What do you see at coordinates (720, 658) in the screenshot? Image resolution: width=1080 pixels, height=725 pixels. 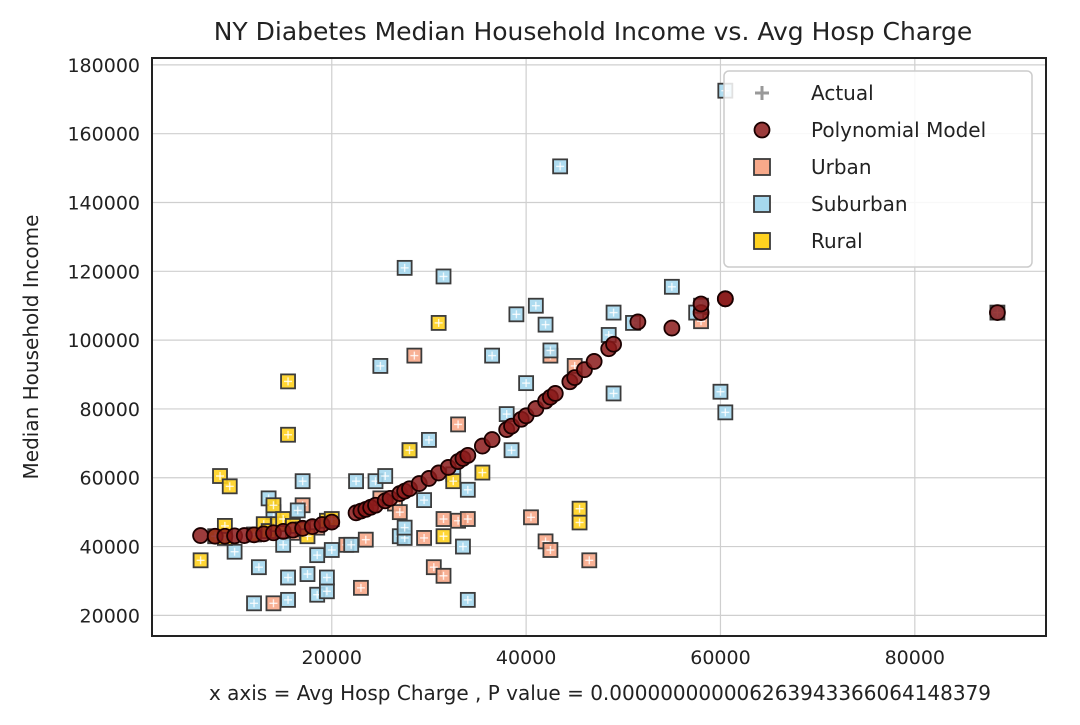 I see `x-tick-label: 60000` at bounding box center [720, 658].